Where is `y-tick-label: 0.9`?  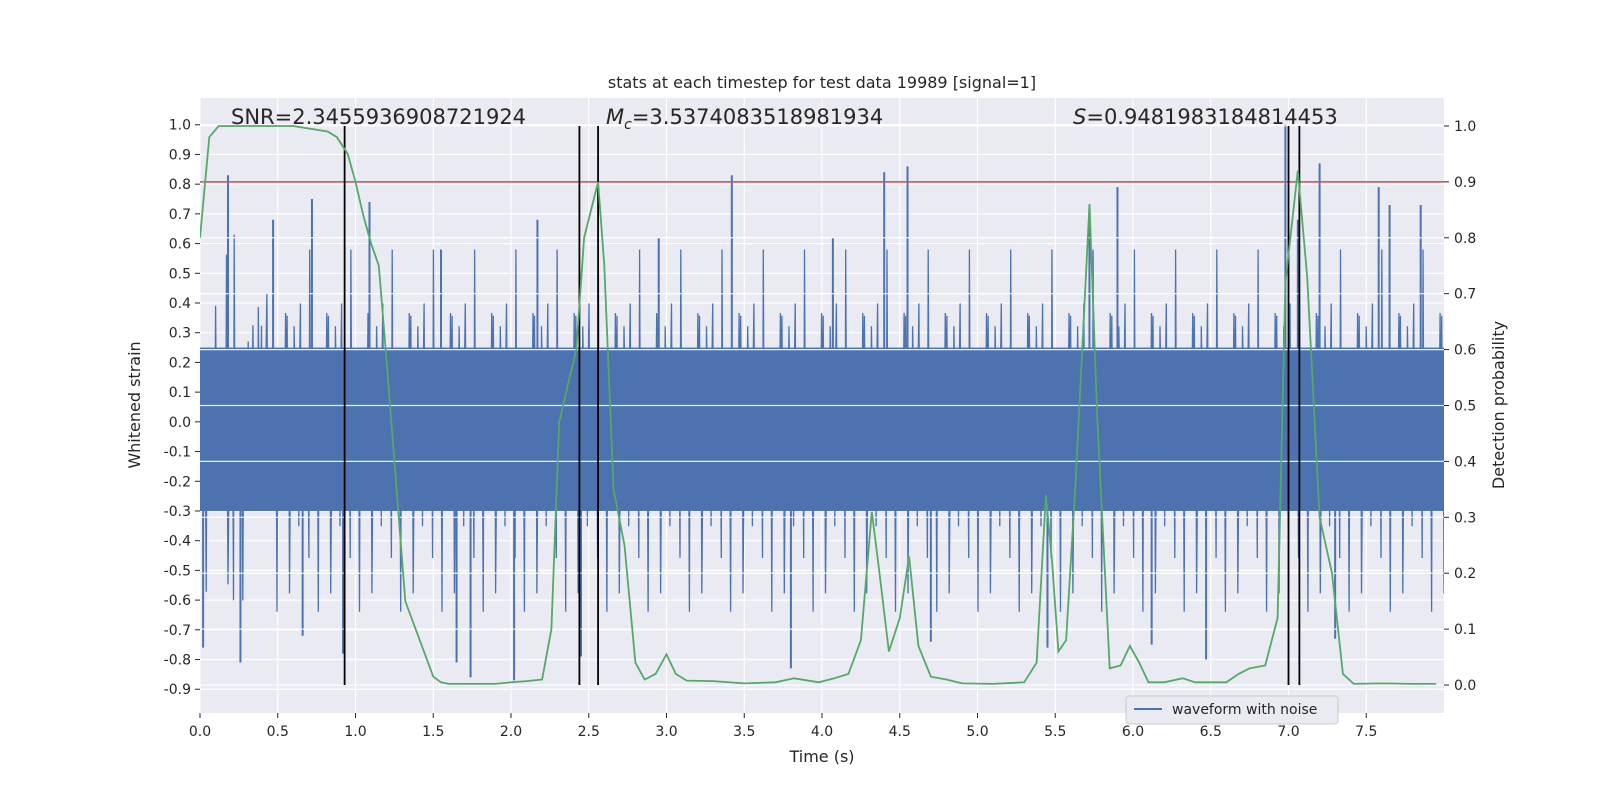 y-tick-label: 0.9 is located at coordinates (180, 155).